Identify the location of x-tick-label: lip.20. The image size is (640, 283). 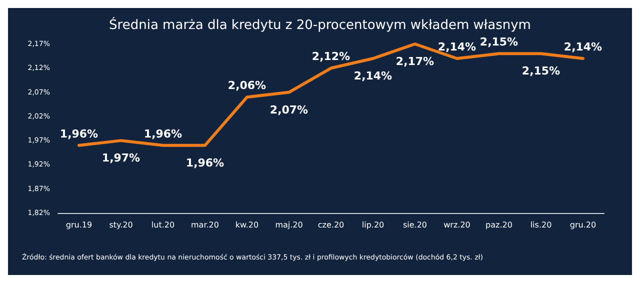
(373, 225).